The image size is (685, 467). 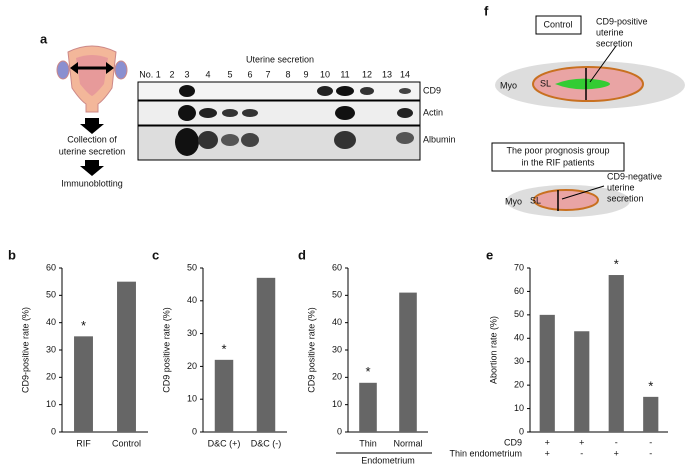 I want to click on blot, so click(x=279, y=121).